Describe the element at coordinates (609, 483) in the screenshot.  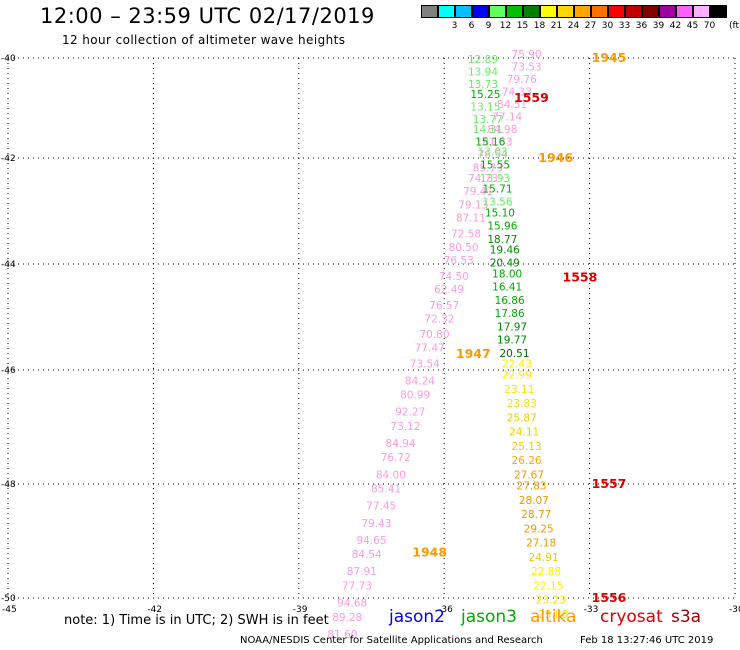
I see `track-time-label: 1557` at that location.